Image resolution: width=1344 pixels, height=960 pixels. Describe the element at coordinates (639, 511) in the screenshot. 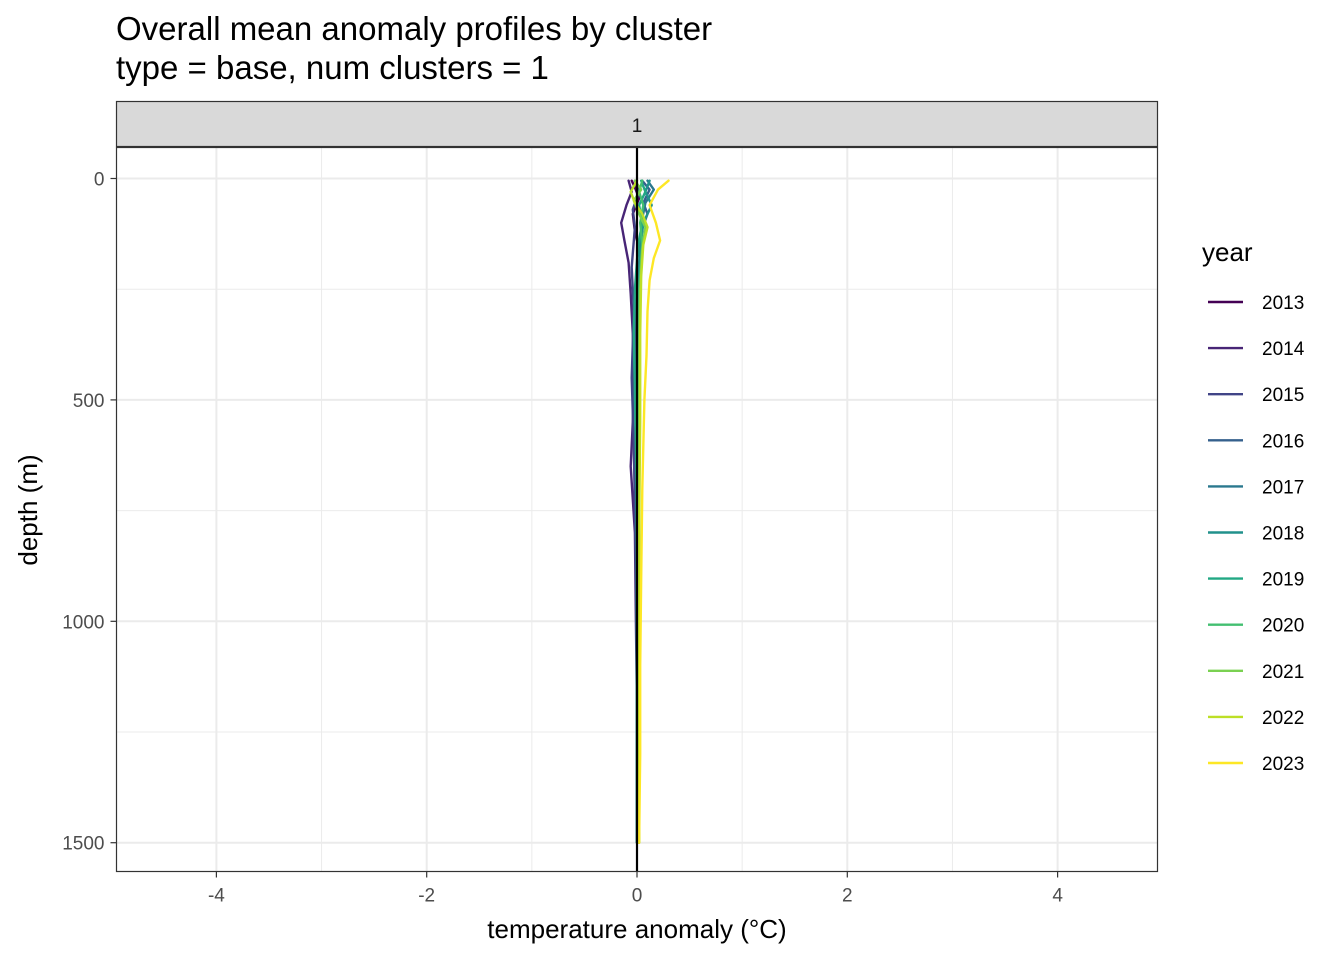

I see `series-line-2022` at that location.